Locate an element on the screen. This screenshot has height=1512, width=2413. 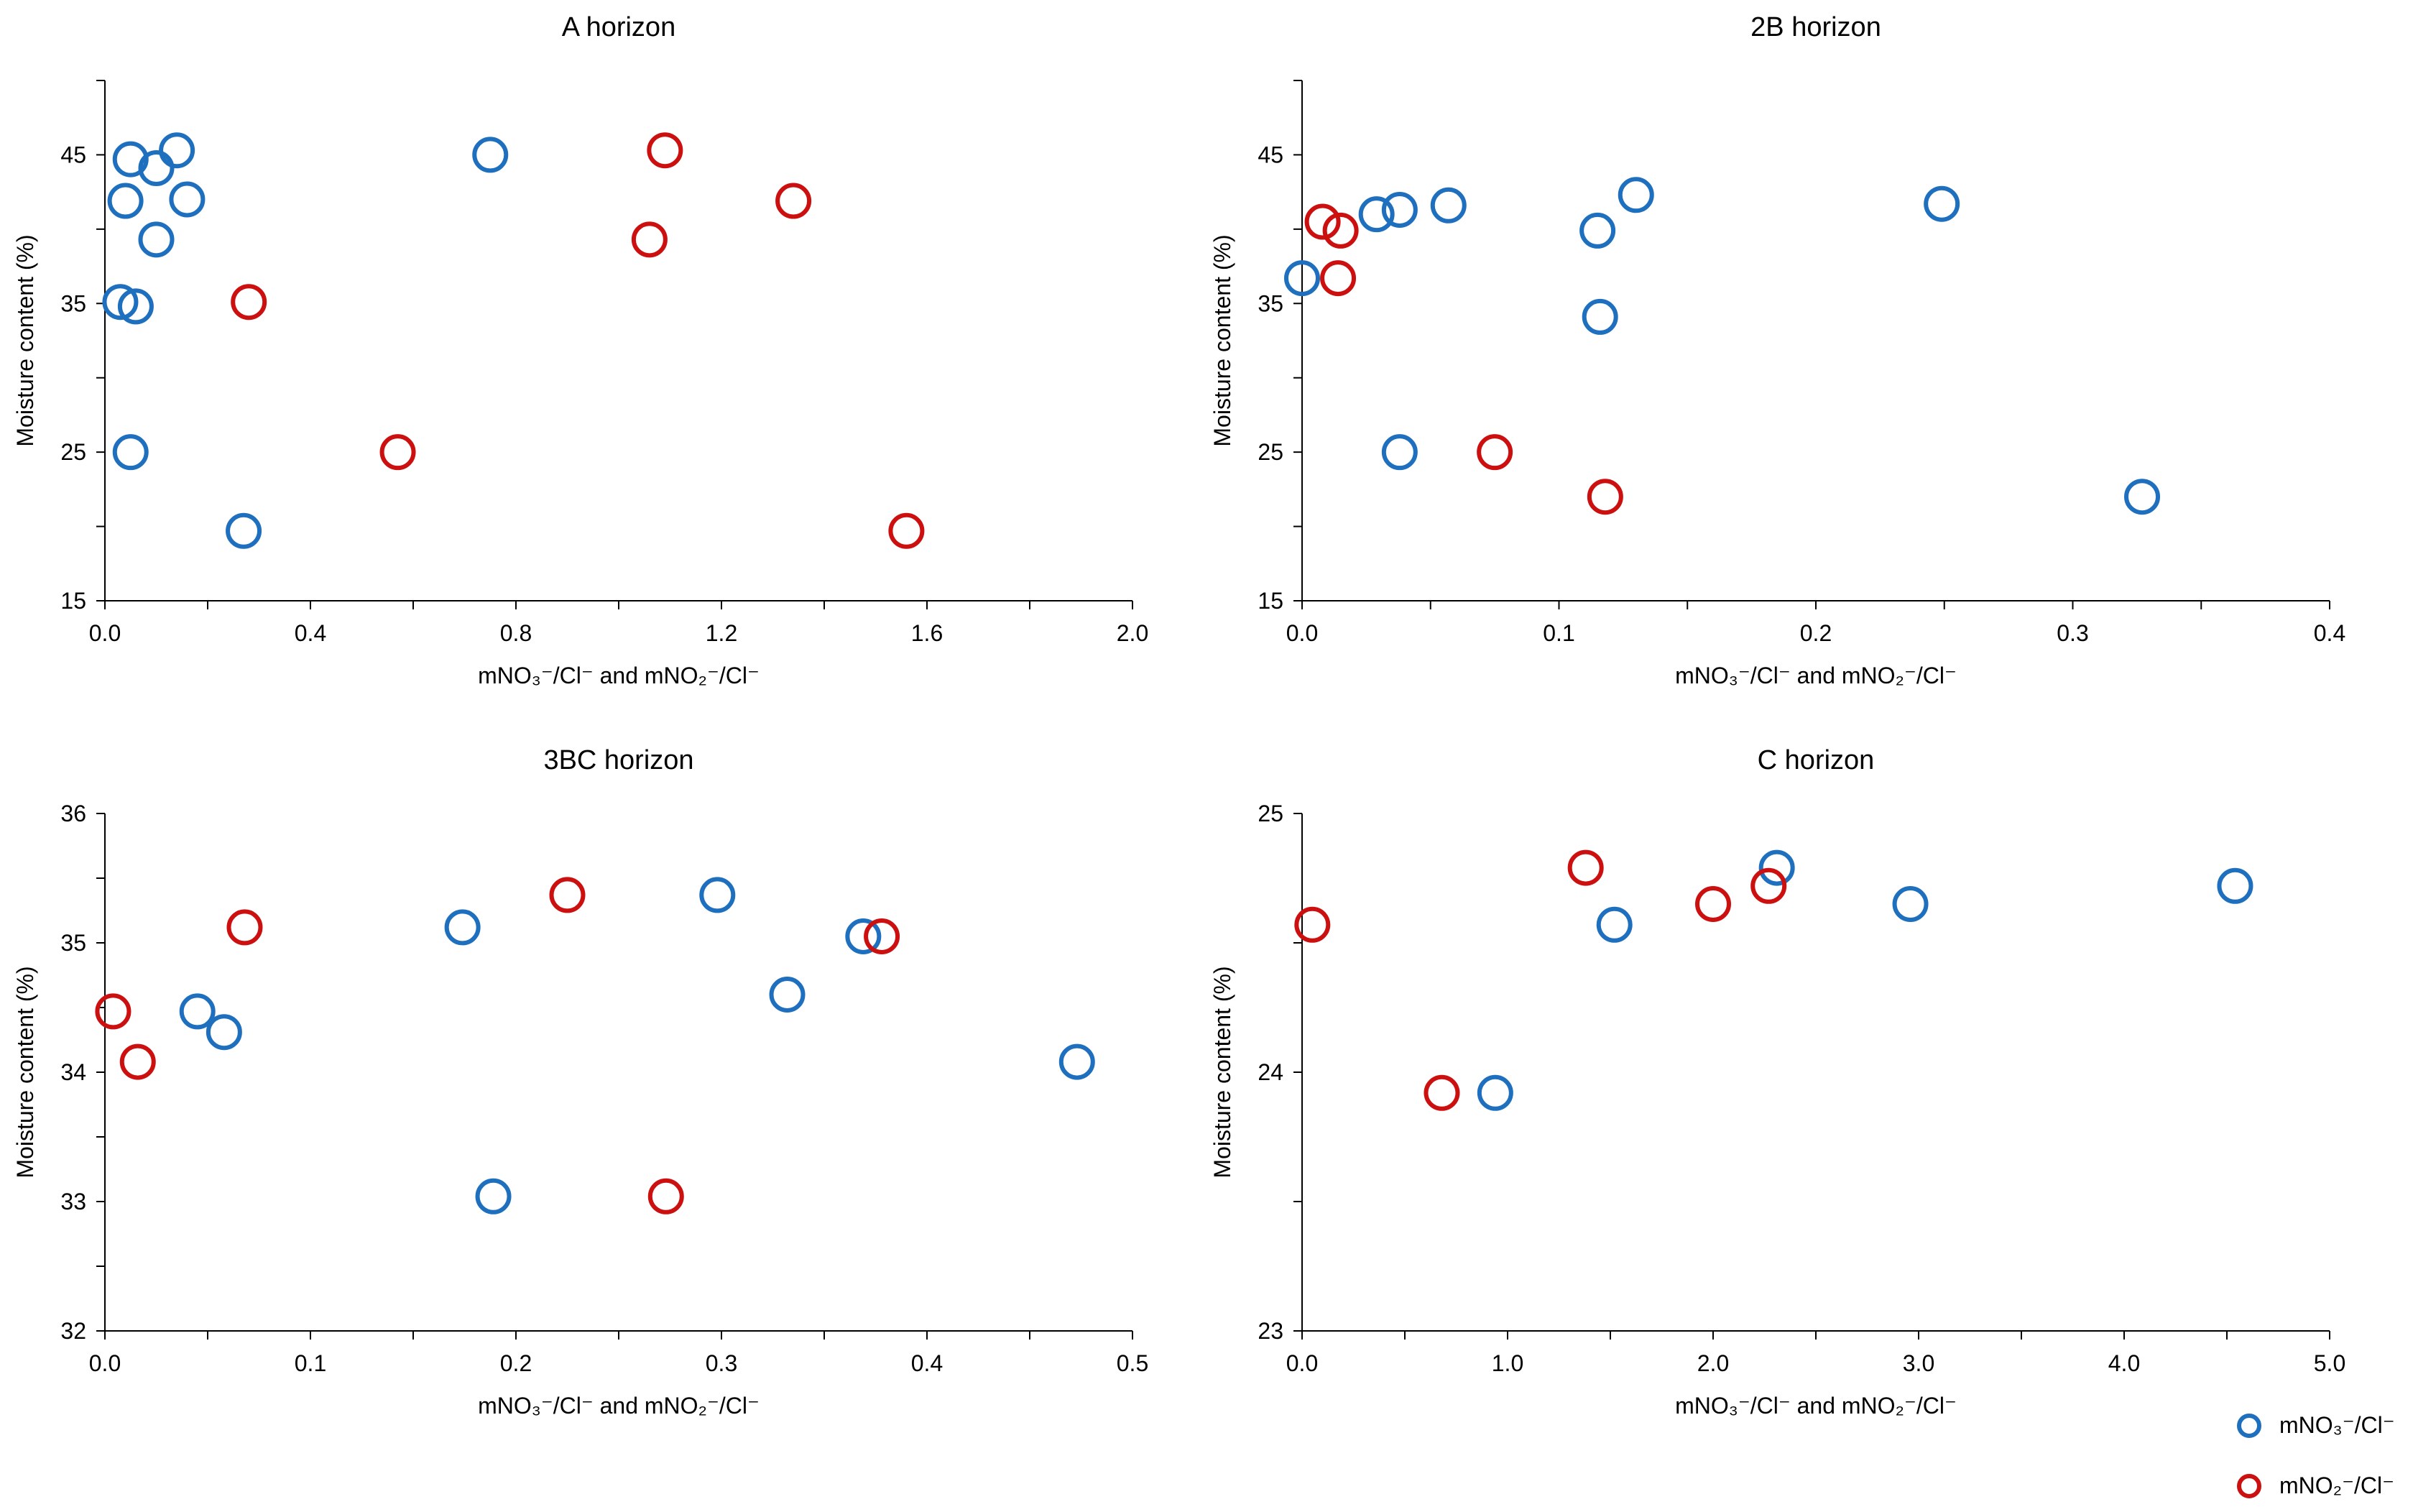
legend-nitrate-marker is located at coordinates (2249, 1426).